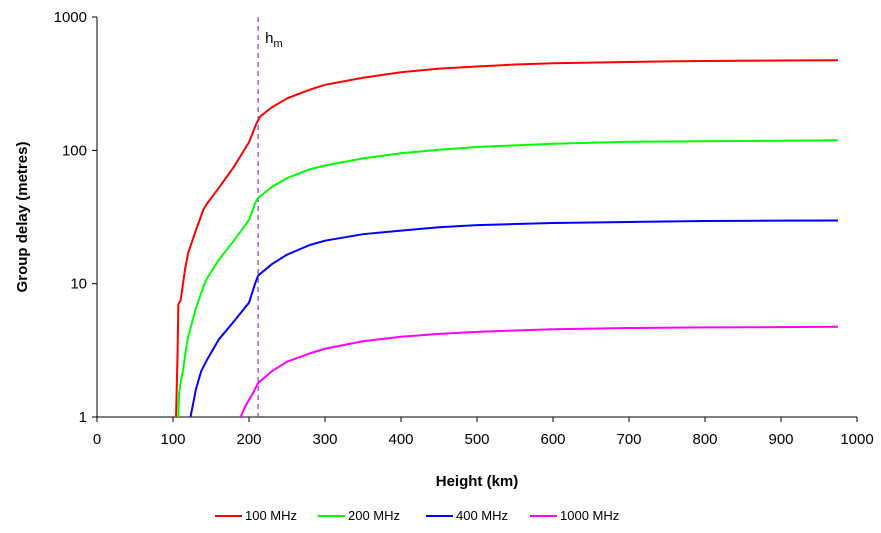 This screenshot has height=533, width=881. Describe the element at coordinates (477, 481) in the screenshot. I see `x-axis-title: Height (km)` at that location.